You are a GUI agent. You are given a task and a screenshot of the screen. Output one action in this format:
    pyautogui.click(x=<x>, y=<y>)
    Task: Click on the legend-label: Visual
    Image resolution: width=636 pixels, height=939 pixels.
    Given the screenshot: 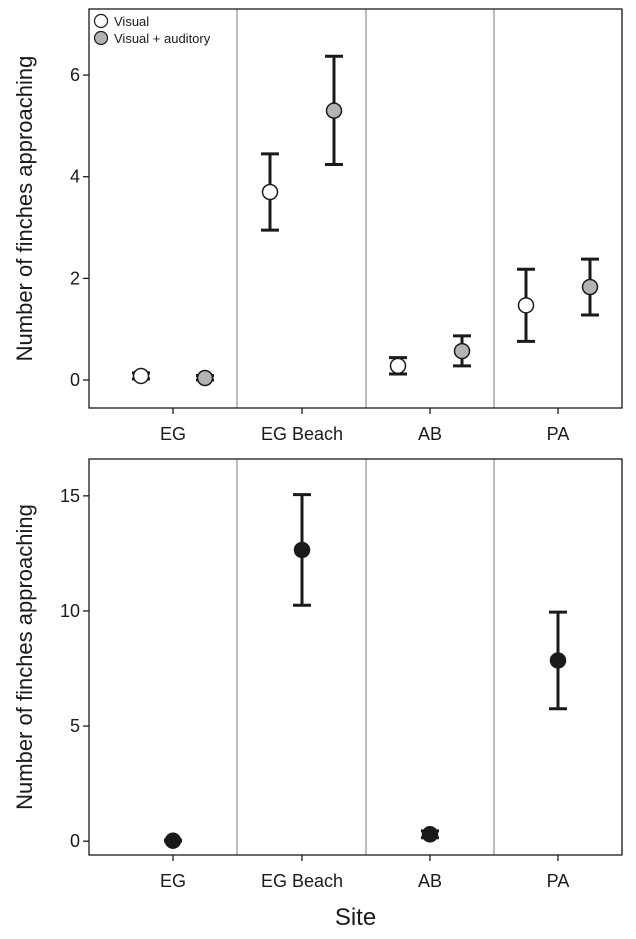 What is the action you would take?
    pyautogui.click(x=131, y=21)
    